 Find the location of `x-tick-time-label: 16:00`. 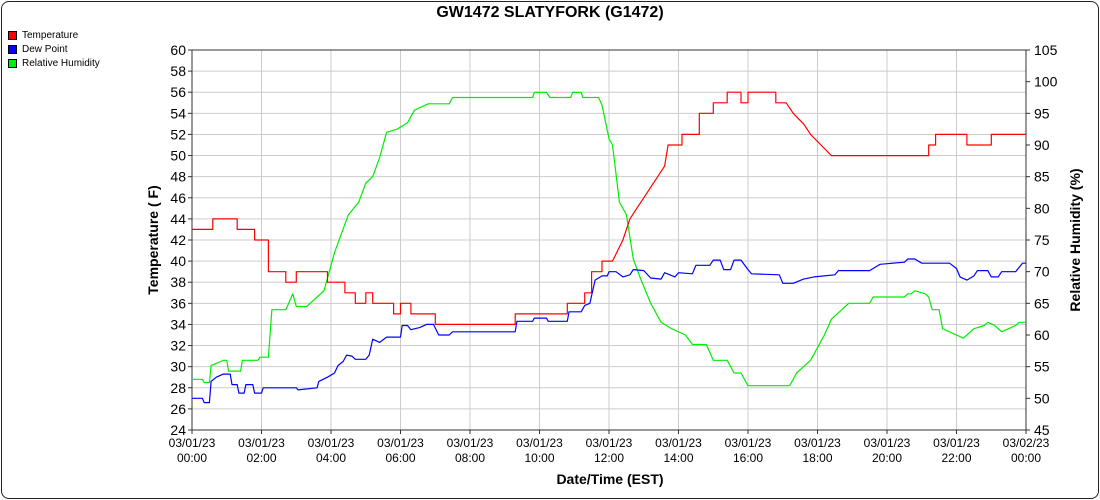

x-tick-time-label: 16:00 is located at coordinates (748, 458).